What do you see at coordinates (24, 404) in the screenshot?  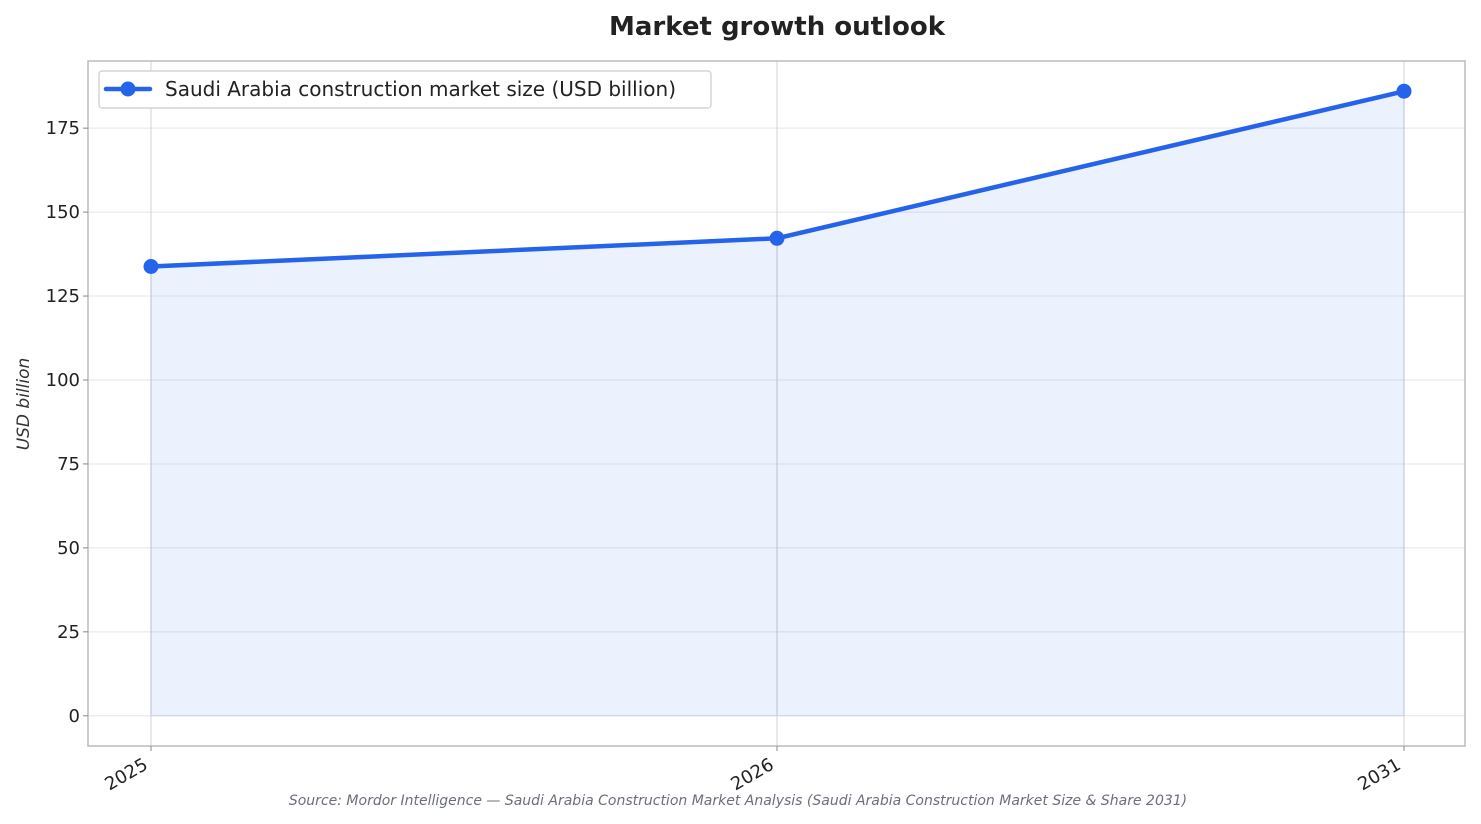 I see `y-axis-label: USD billion` at bounding box center [24, 404].